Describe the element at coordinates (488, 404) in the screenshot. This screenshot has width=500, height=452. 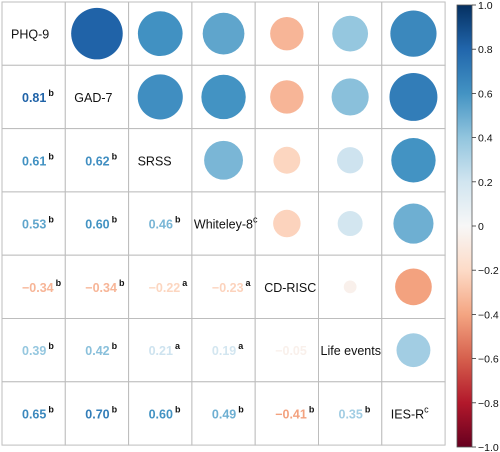
I see `colorbar-tick-label: −0.8` at that location.